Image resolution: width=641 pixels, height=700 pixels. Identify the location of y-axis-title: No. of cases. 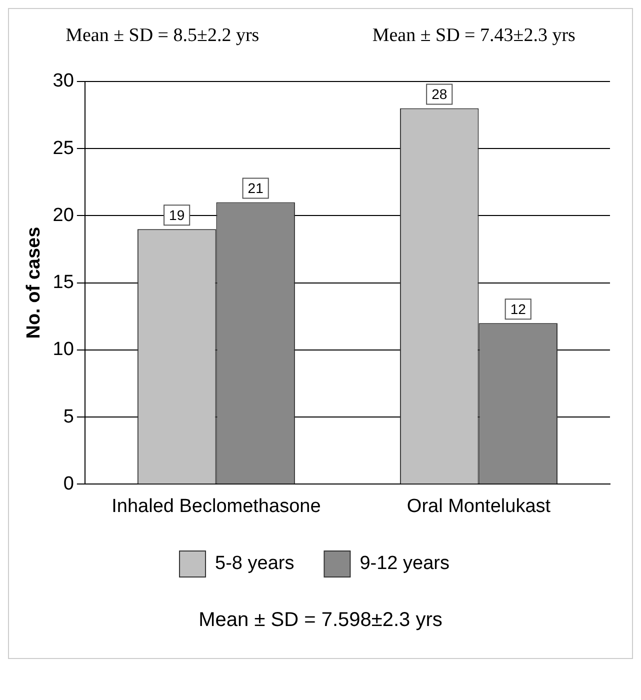
(34, 282).